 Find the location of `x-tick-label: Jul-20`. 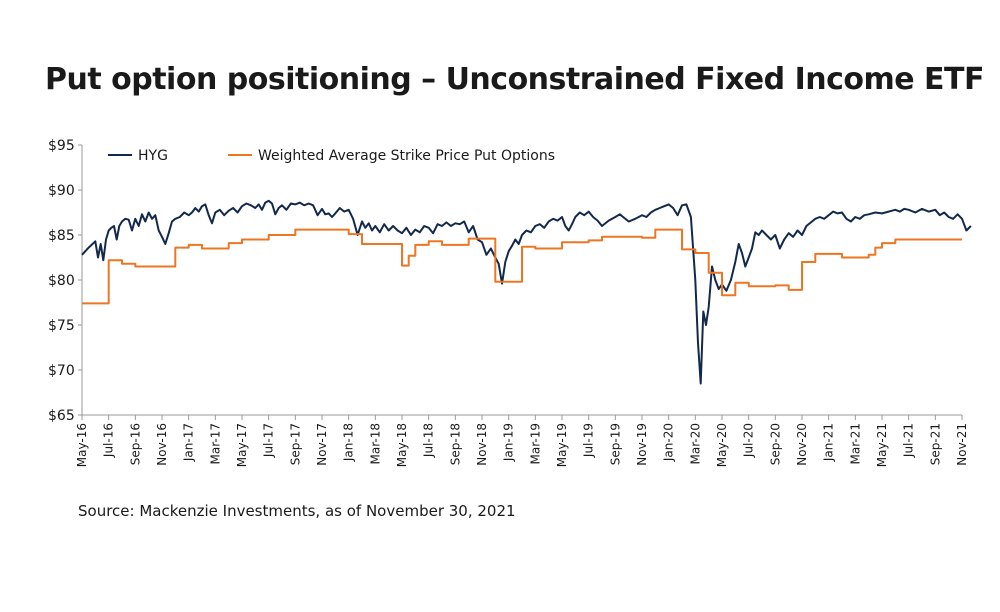

x-tick-label: Jul-20 is located at coordinates (749, 440).